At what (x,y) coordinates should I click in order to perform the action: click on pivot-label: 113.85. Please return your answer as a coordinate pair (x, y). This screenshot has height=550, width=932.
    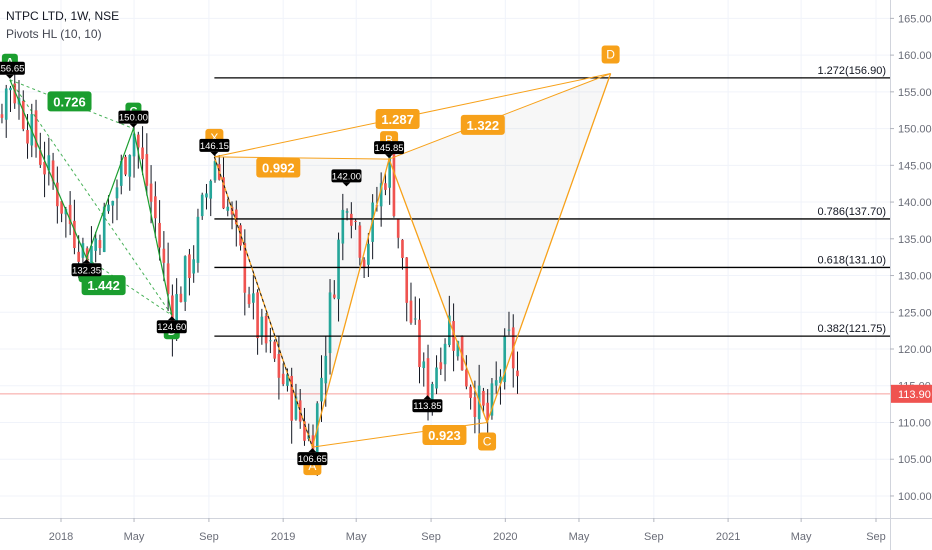
    Looking at the image, I should click on (427, 406).